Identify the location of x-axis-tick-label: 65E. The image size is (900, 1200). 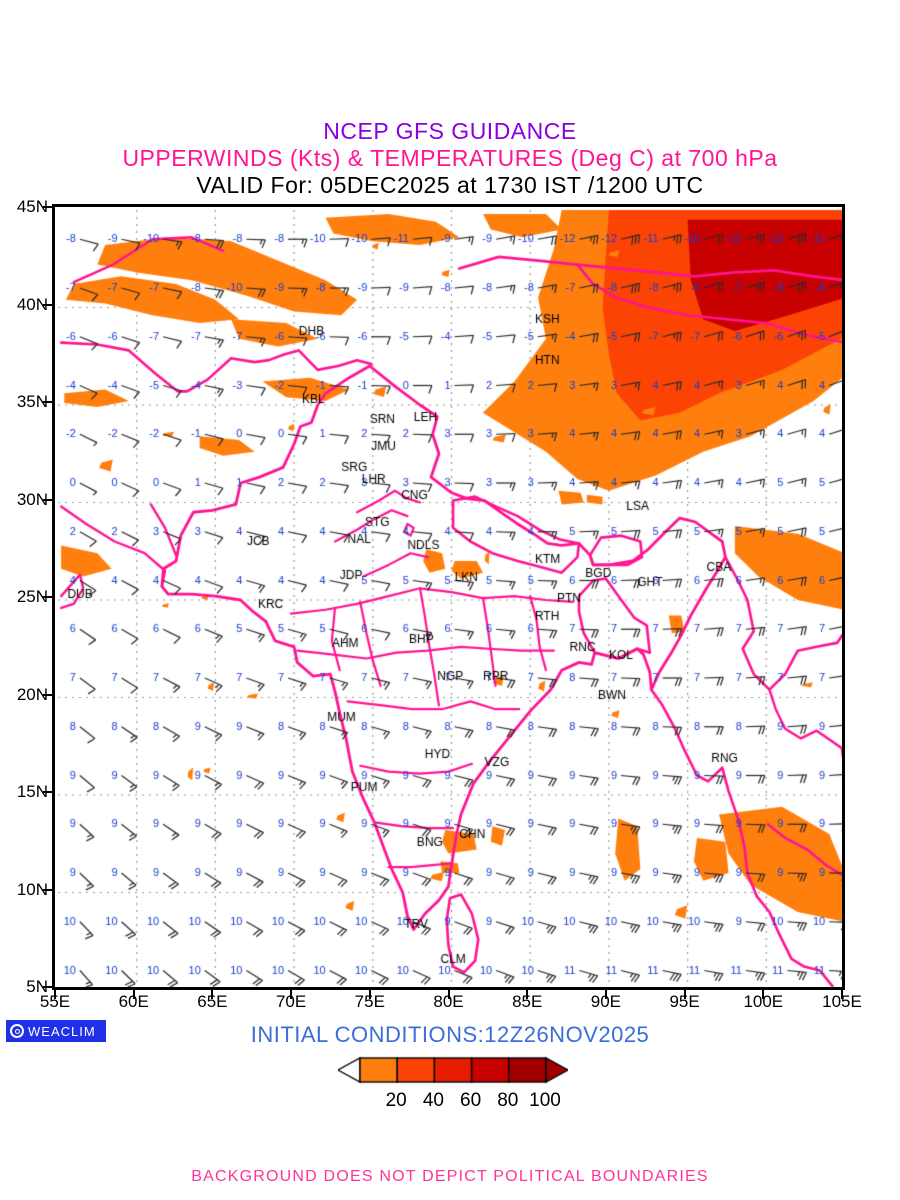
(212, 1001).